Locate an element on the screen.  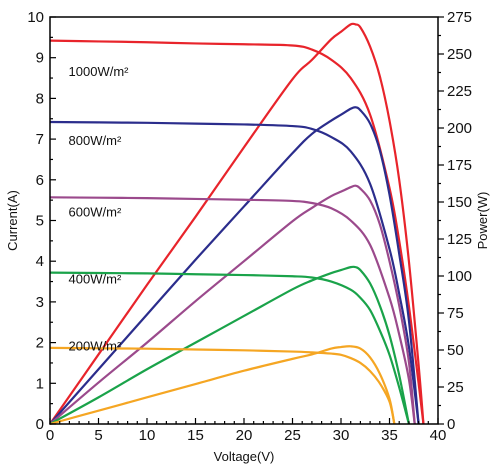
x-tick-label: 0 is located at coordinates (50, 435).